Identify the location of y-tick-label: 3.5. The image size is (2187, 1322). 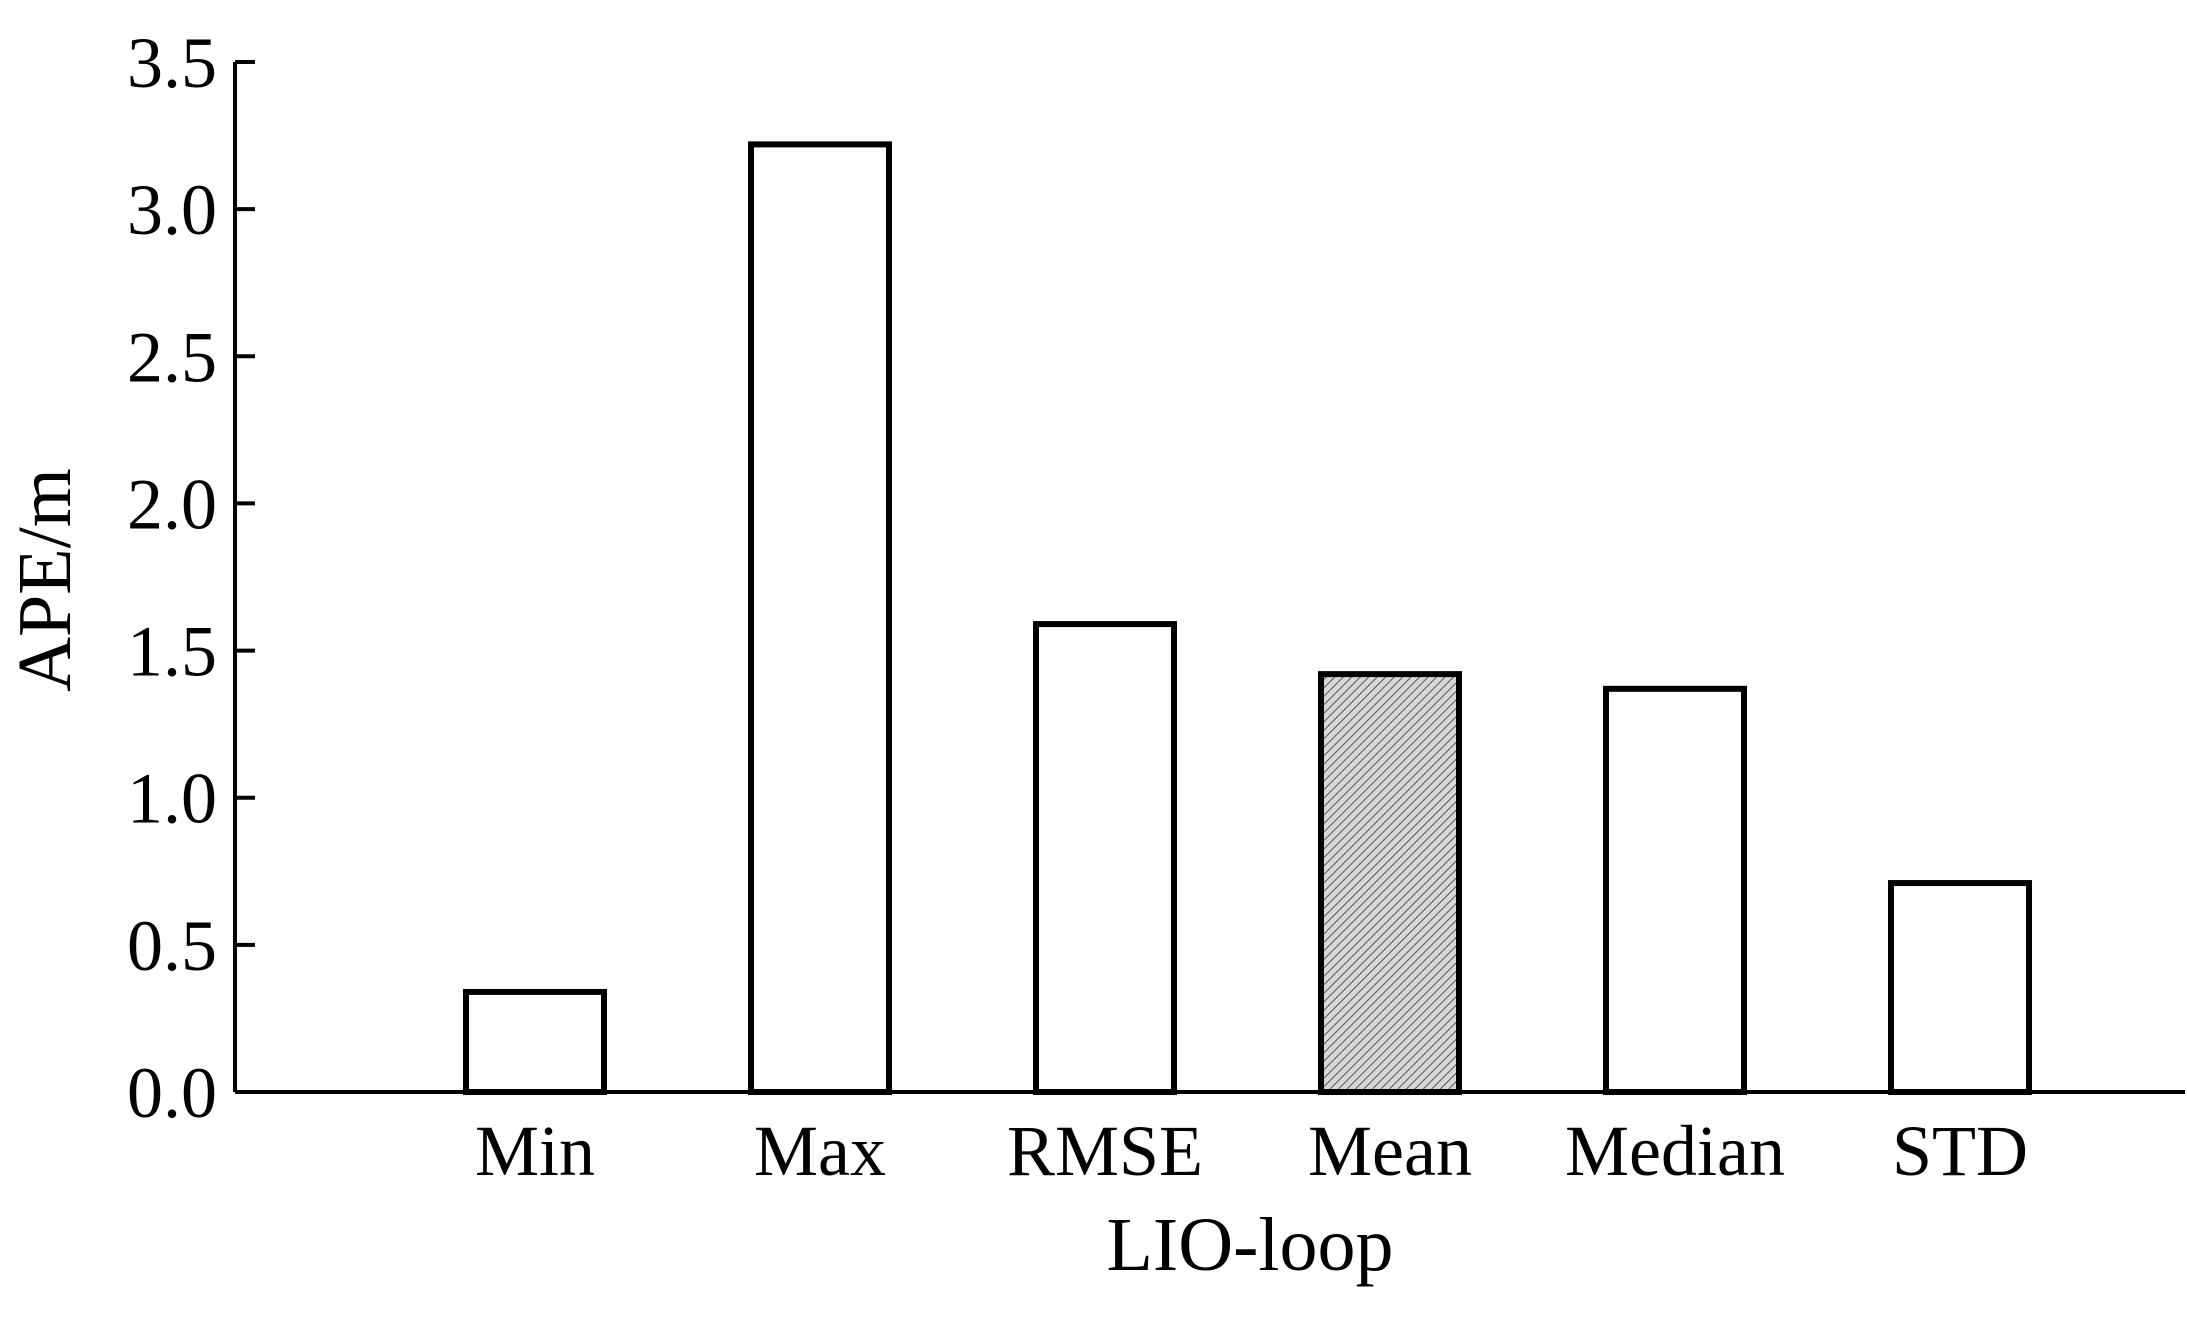
(172, 63).